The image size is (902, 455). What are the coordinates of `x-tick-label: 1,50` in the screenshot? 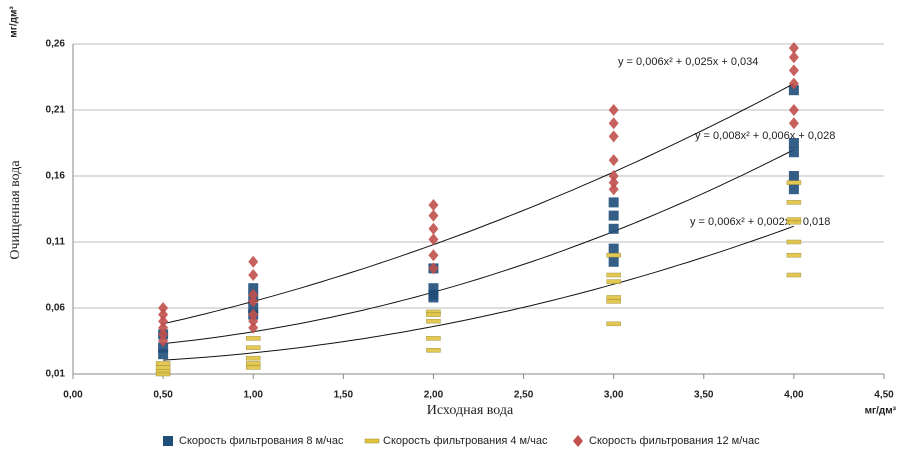 It's located at (344, 395).